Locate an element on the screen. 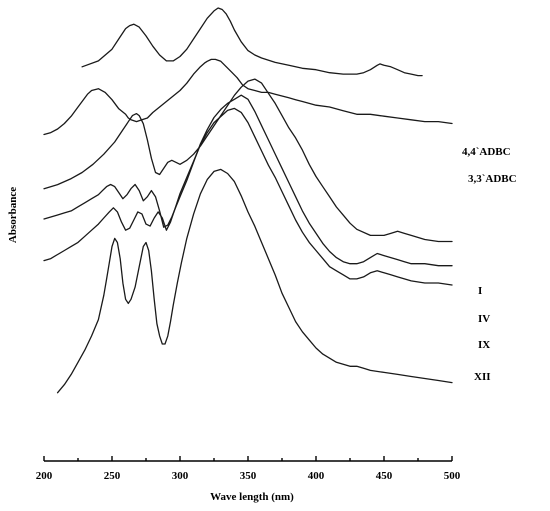 This screenshot has width=550, height=511. x-tick-label-350: 350 is located at coordinates (248, 476).